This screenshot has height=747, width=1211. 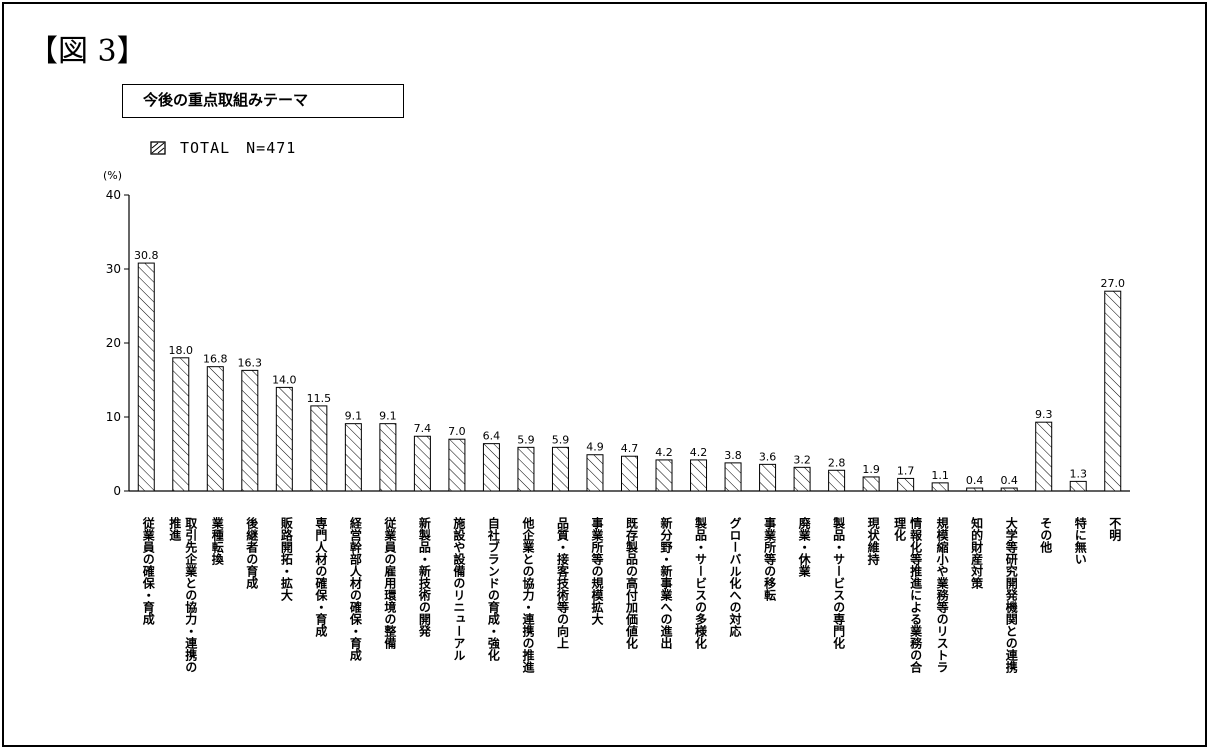 I want to click on x-category-label: 規模縮小や業務等のリストラ, so click(x=942, y=595).